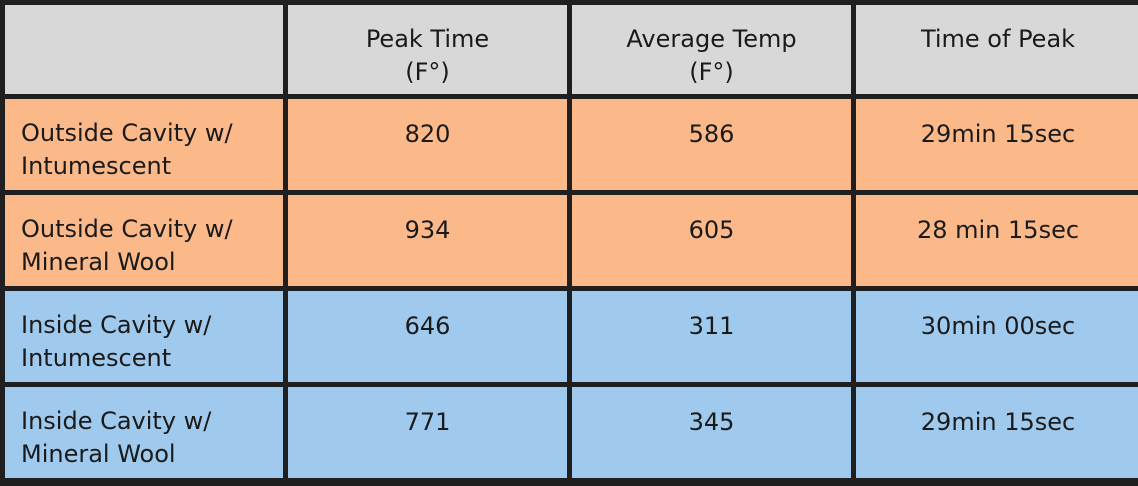 Image resolution: width=1138 pixels, height=486 pixels. I want to click on header-time-of-peak-line-1: Time of Peak, so click(998, 39).